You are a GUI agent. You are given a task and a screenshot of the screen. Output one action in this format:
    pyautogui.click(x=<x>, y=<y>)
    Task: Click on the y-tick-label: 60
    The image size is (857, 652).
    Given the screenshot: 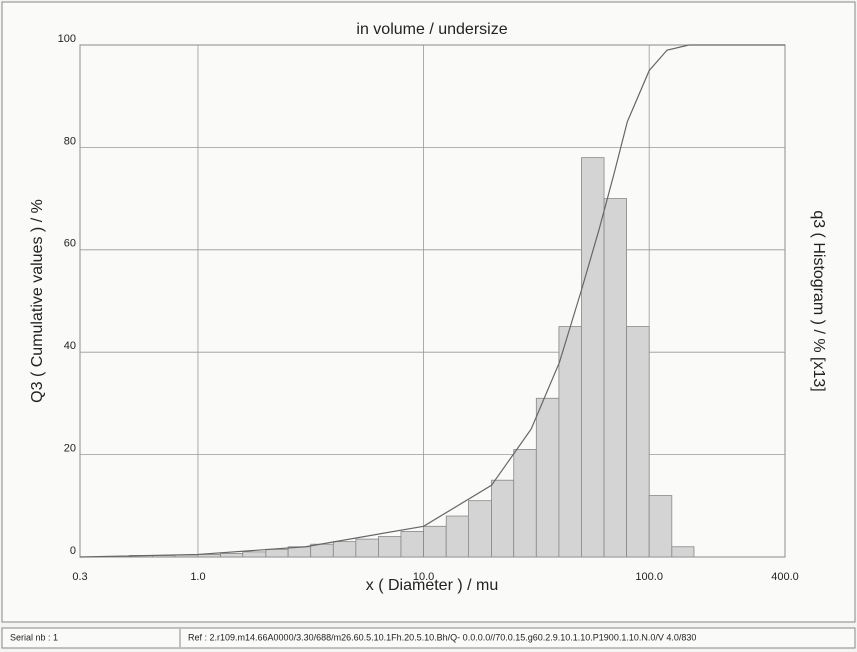 What is the action you would take?
    pyautogui.click(x=70, y=244)
    